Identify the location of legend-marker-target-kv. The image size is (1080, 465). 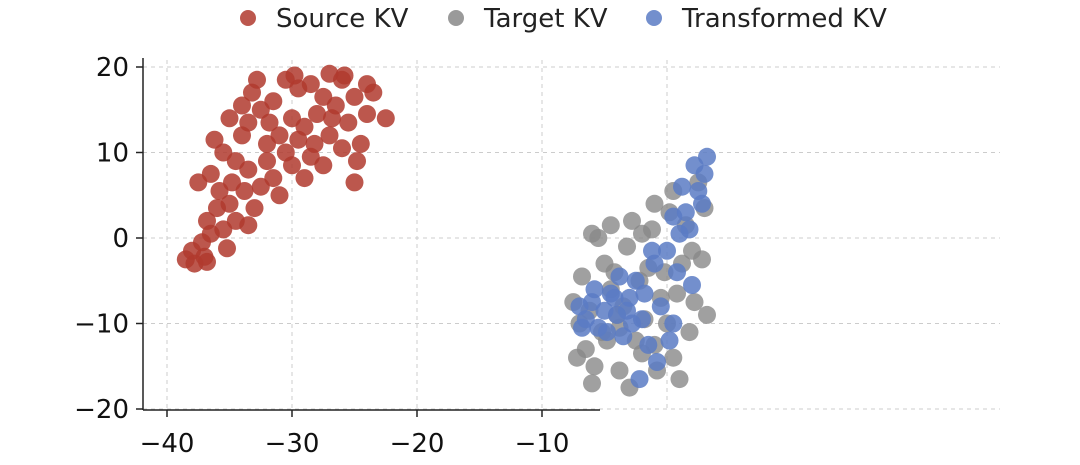
(456, 18).